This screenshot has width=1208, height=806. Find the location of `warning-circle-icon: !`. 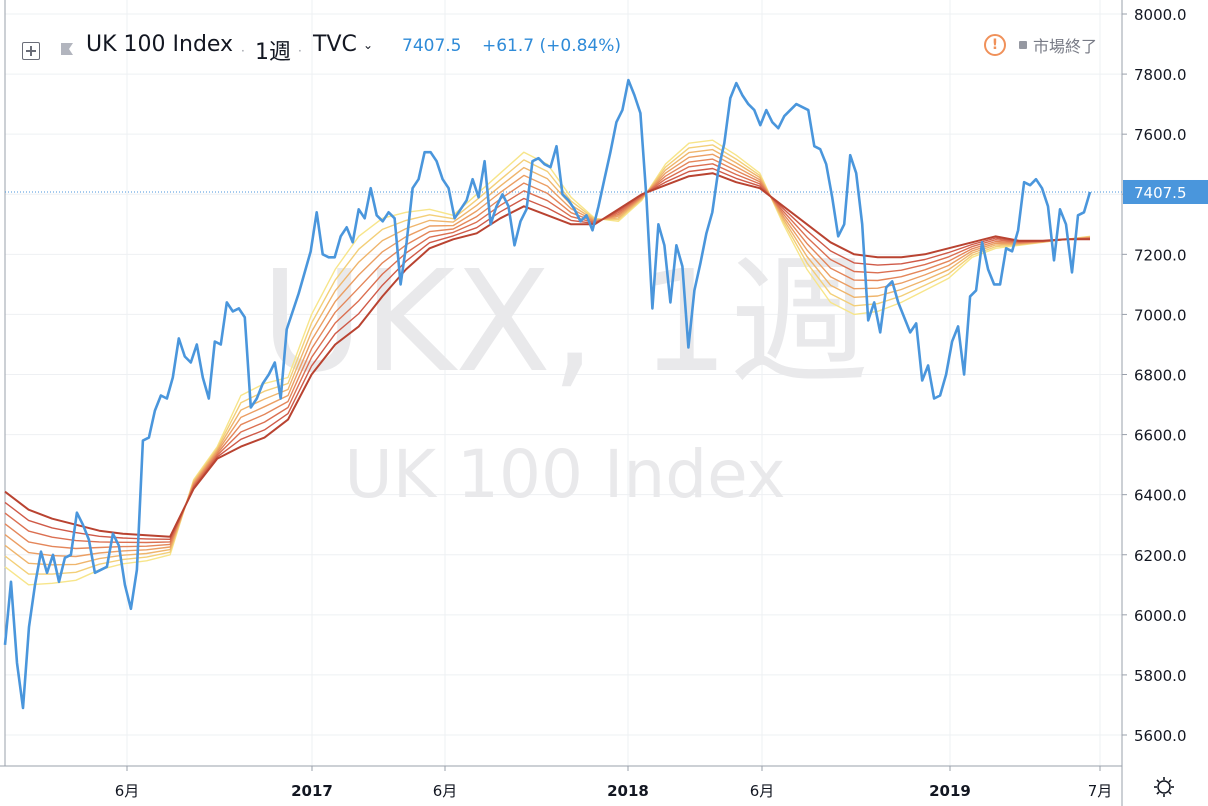

warning-circle-icon: ! is located at coordinates (995, 45).